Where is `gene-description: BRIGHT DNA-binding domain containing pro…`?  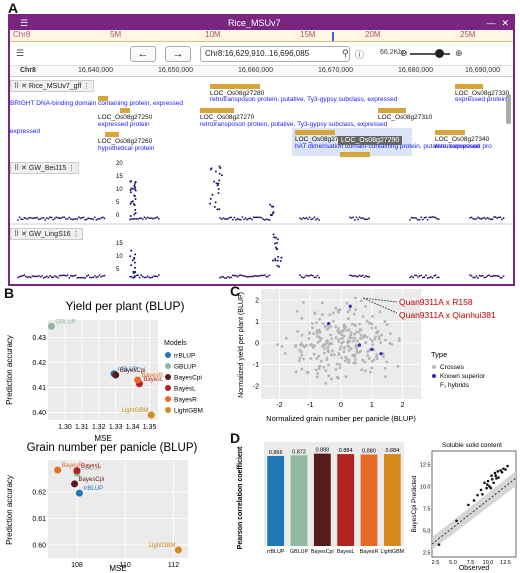 gene-description: BRIGHT DNA-binding domain containing pro… is located at coordinates (96, 103).